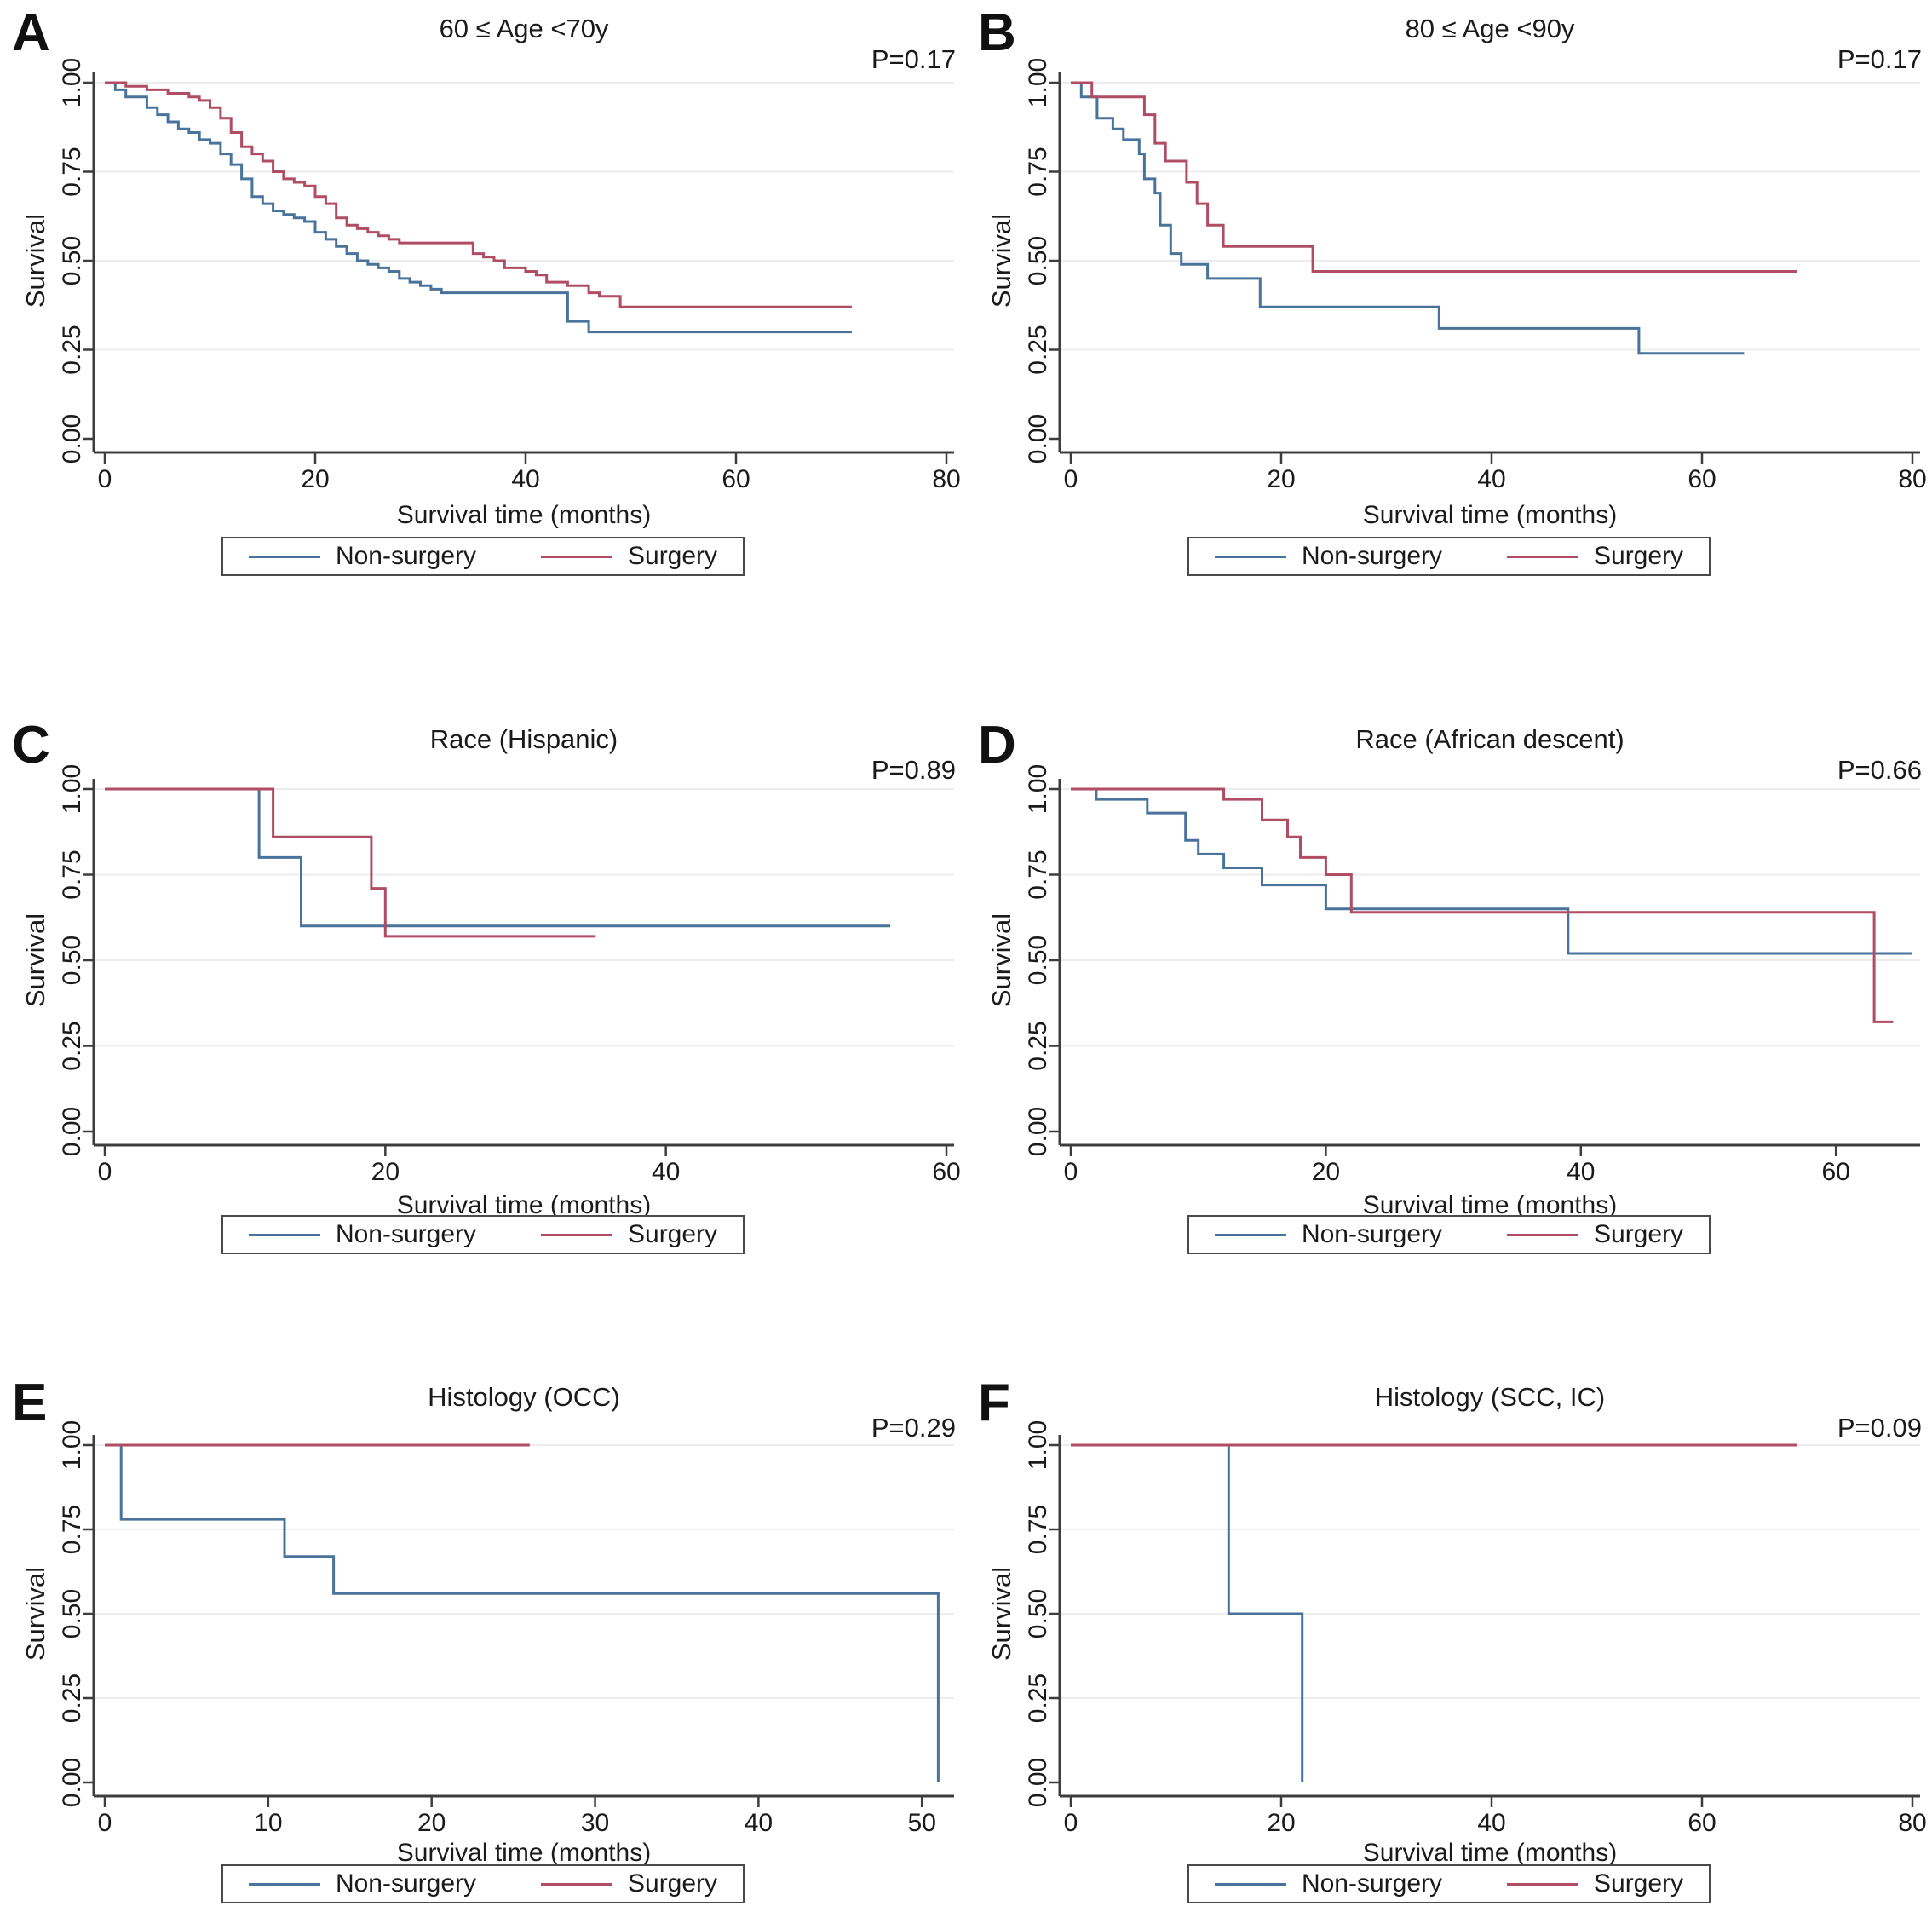  I want to click on p-value-annotation: P=0.89, so click(914, 770).